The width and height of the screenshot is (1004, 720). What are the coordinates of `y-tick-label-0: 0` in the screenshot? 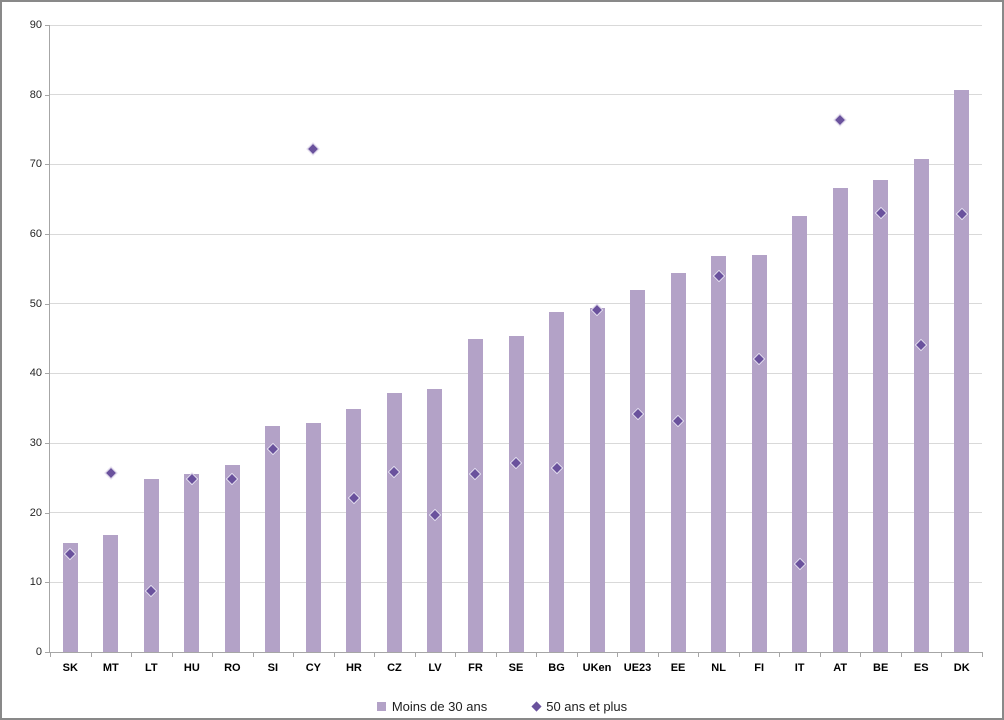 It's located at (38, 652).